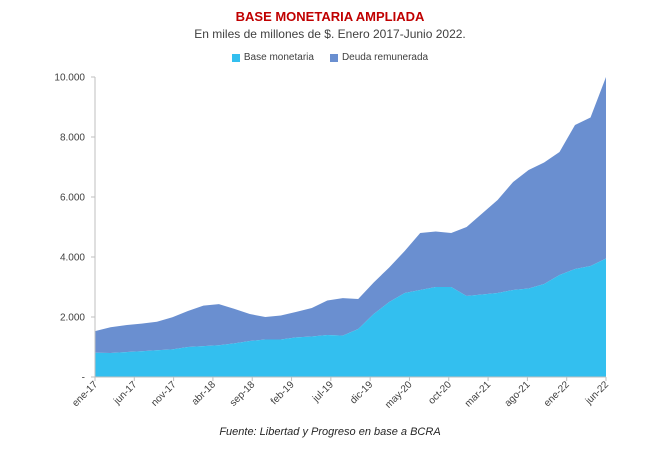 This screenshot has height=456, width=660. I want to click on legend-swatch-base-monetaria, so click(235, 57).